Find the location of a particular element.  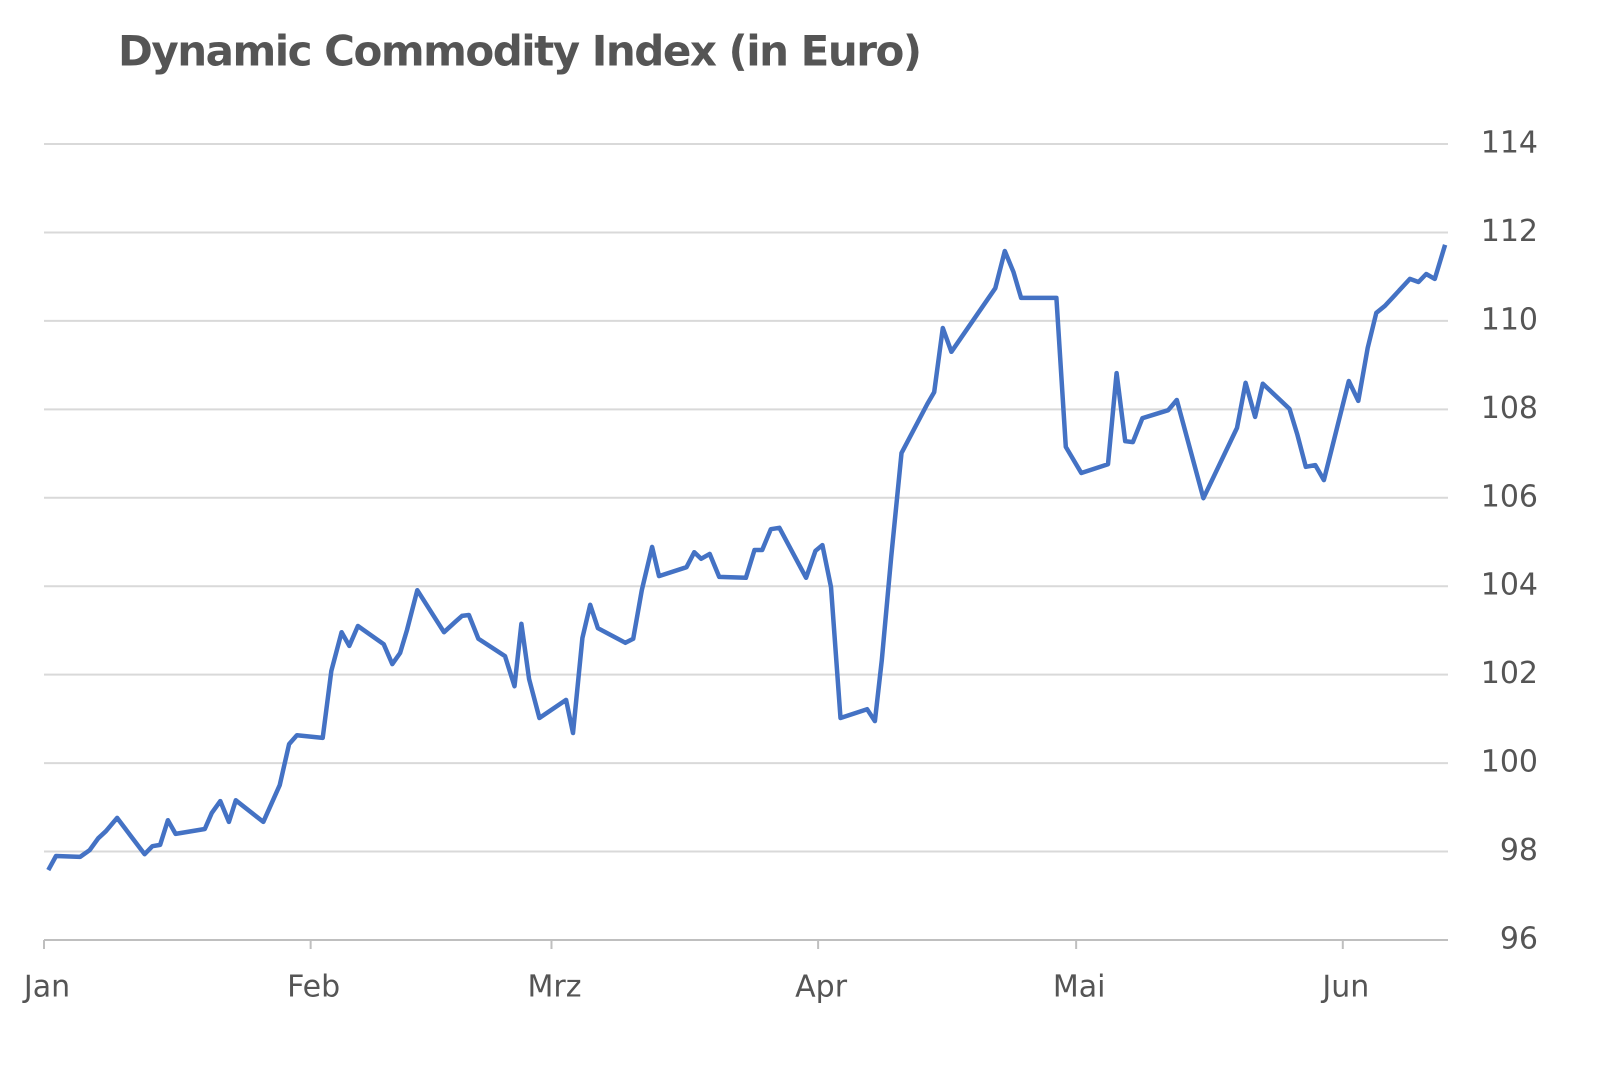

y-tick-label: 112 is located at coordinates (1509, 231).